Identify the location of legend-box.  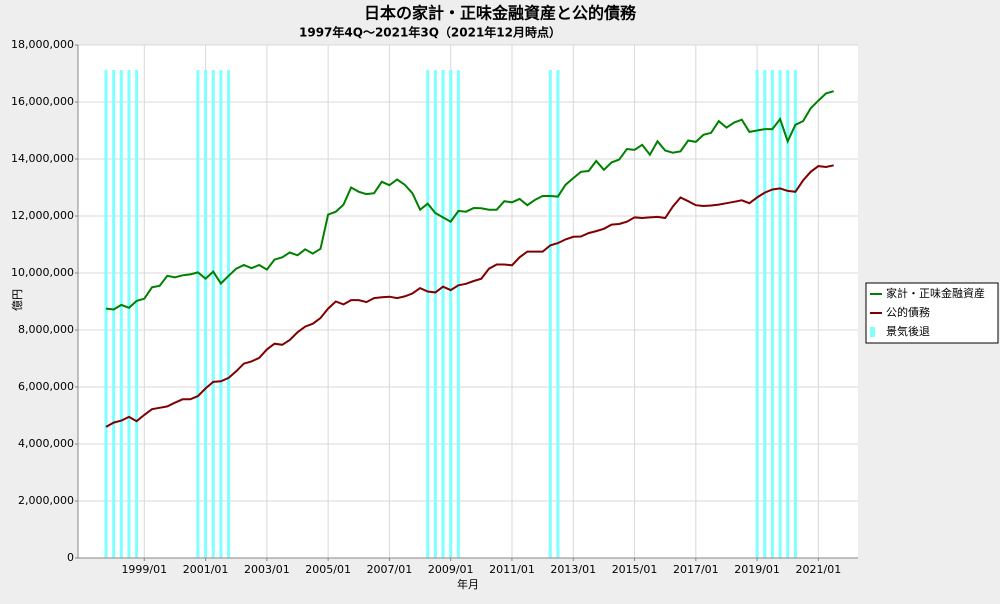
(932, 313).